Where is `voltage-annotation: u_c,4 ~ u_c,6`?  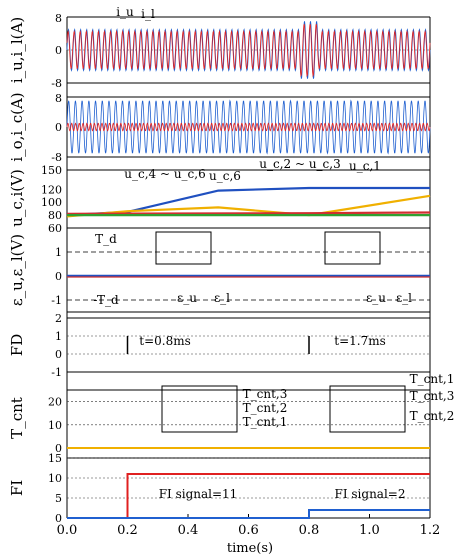
voltage-annotation: u_c,4 ~ u_c,6 is located at coordinates (164, 174).